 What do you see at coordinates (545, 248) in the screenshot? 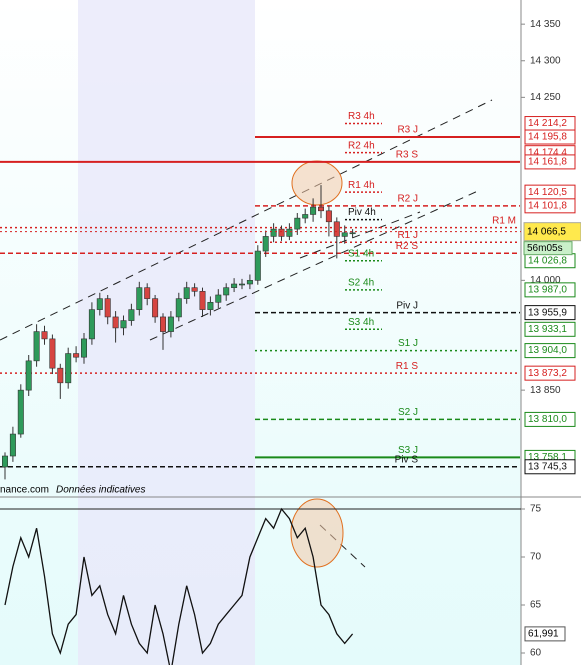
I see `countdown: 56m05s` at bounding box center [545, 248].